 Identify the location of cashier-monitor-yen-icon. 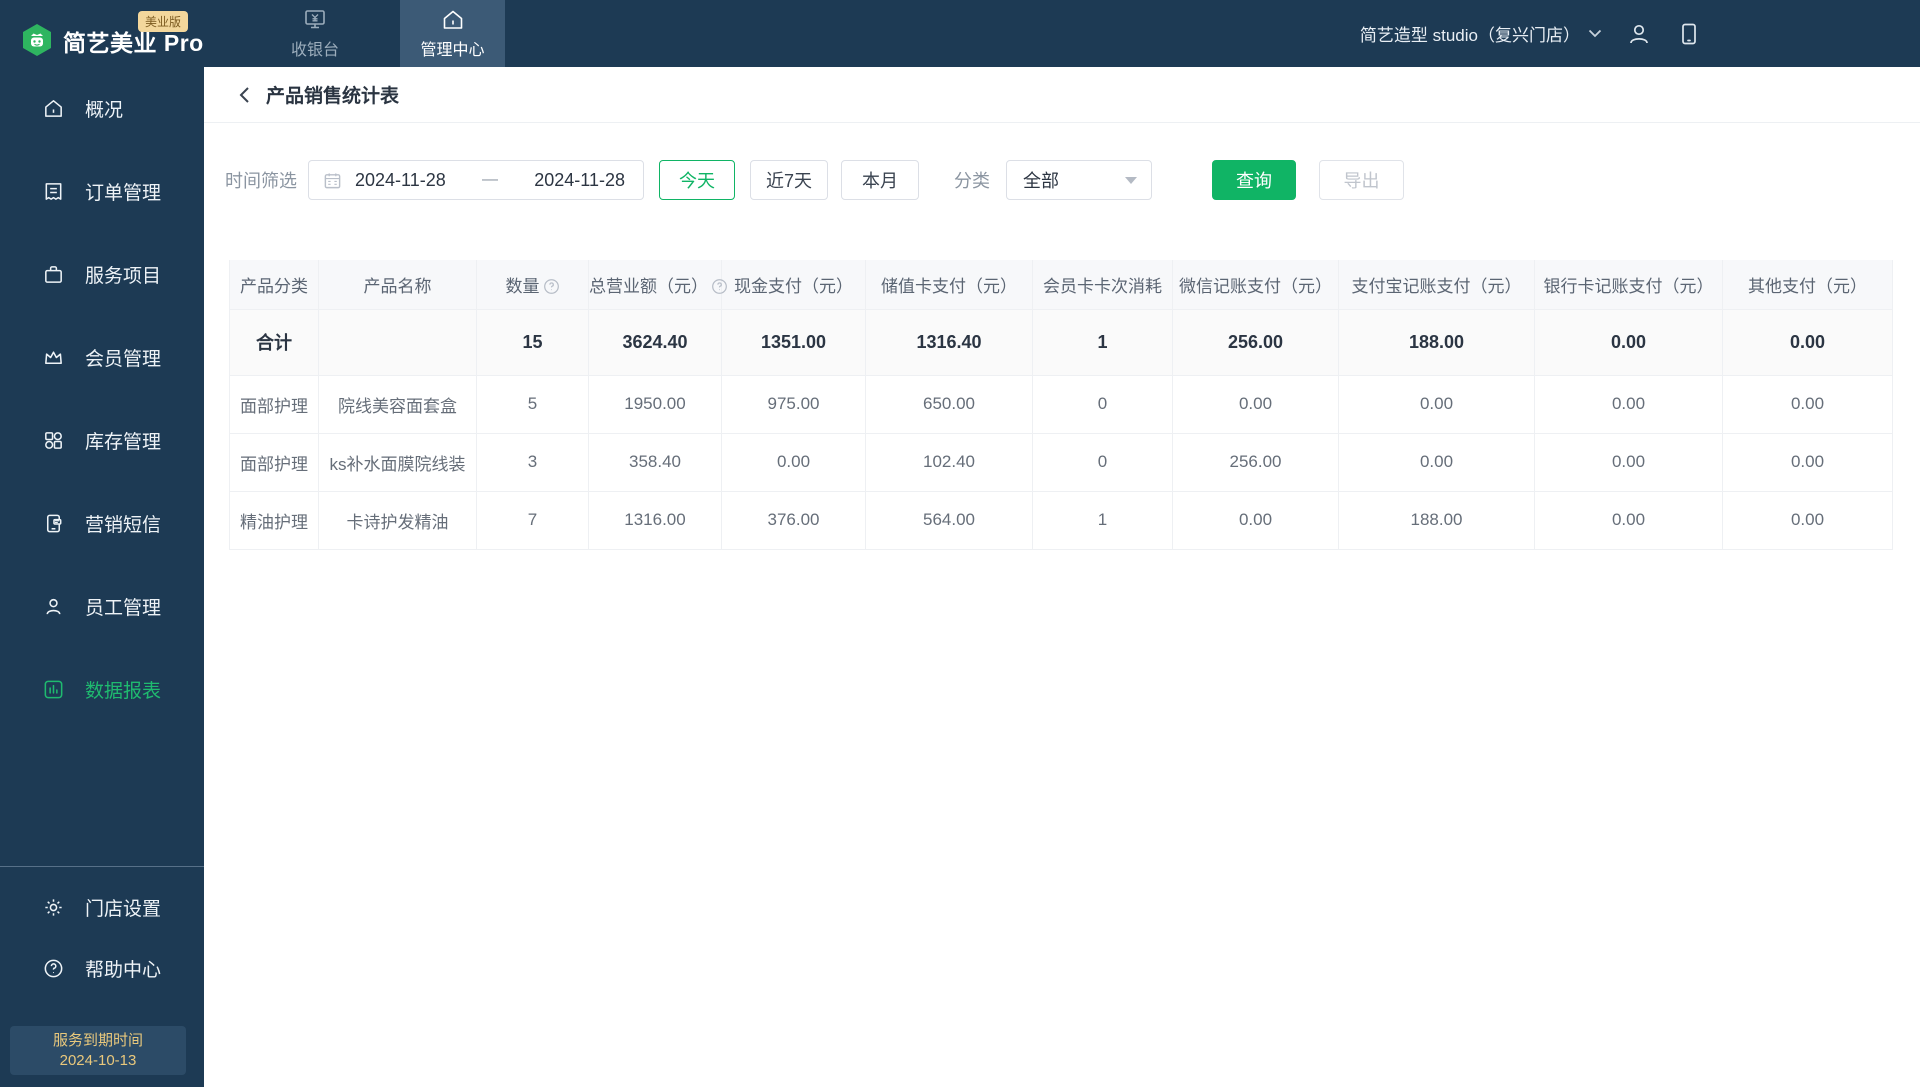
(315, 20).